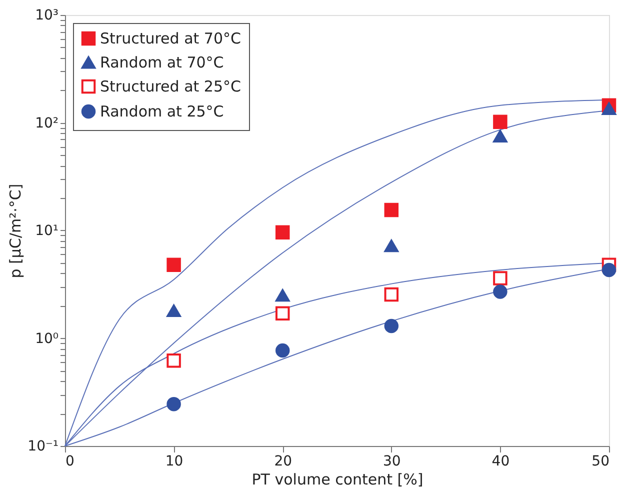 The height and width of the screenshot is (493, 624). Describe the element at coordinates (70, 462) in the screenshot. I see `x-tick-label: 0` at that location.